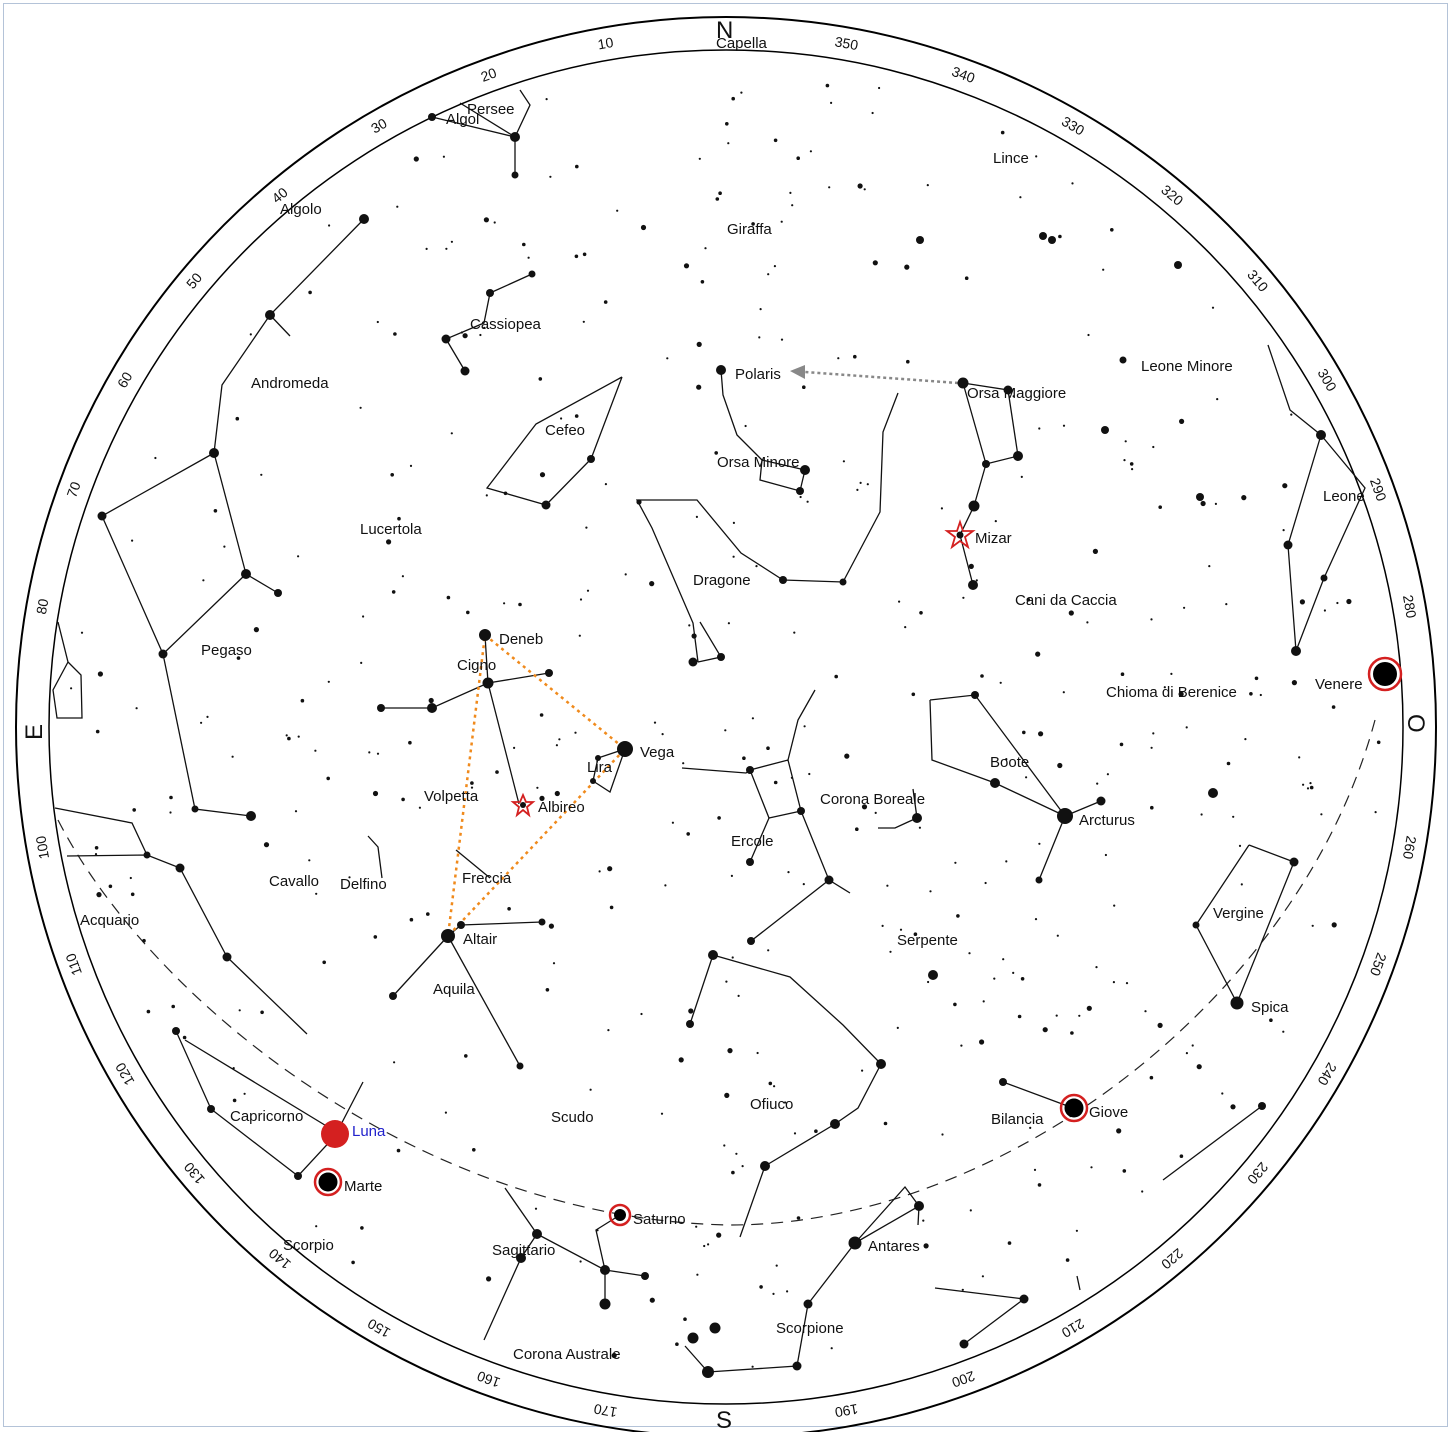 The height and width of the screenshot is (1432, 1453). I want to click on albireo-dot, so click(523, 805).